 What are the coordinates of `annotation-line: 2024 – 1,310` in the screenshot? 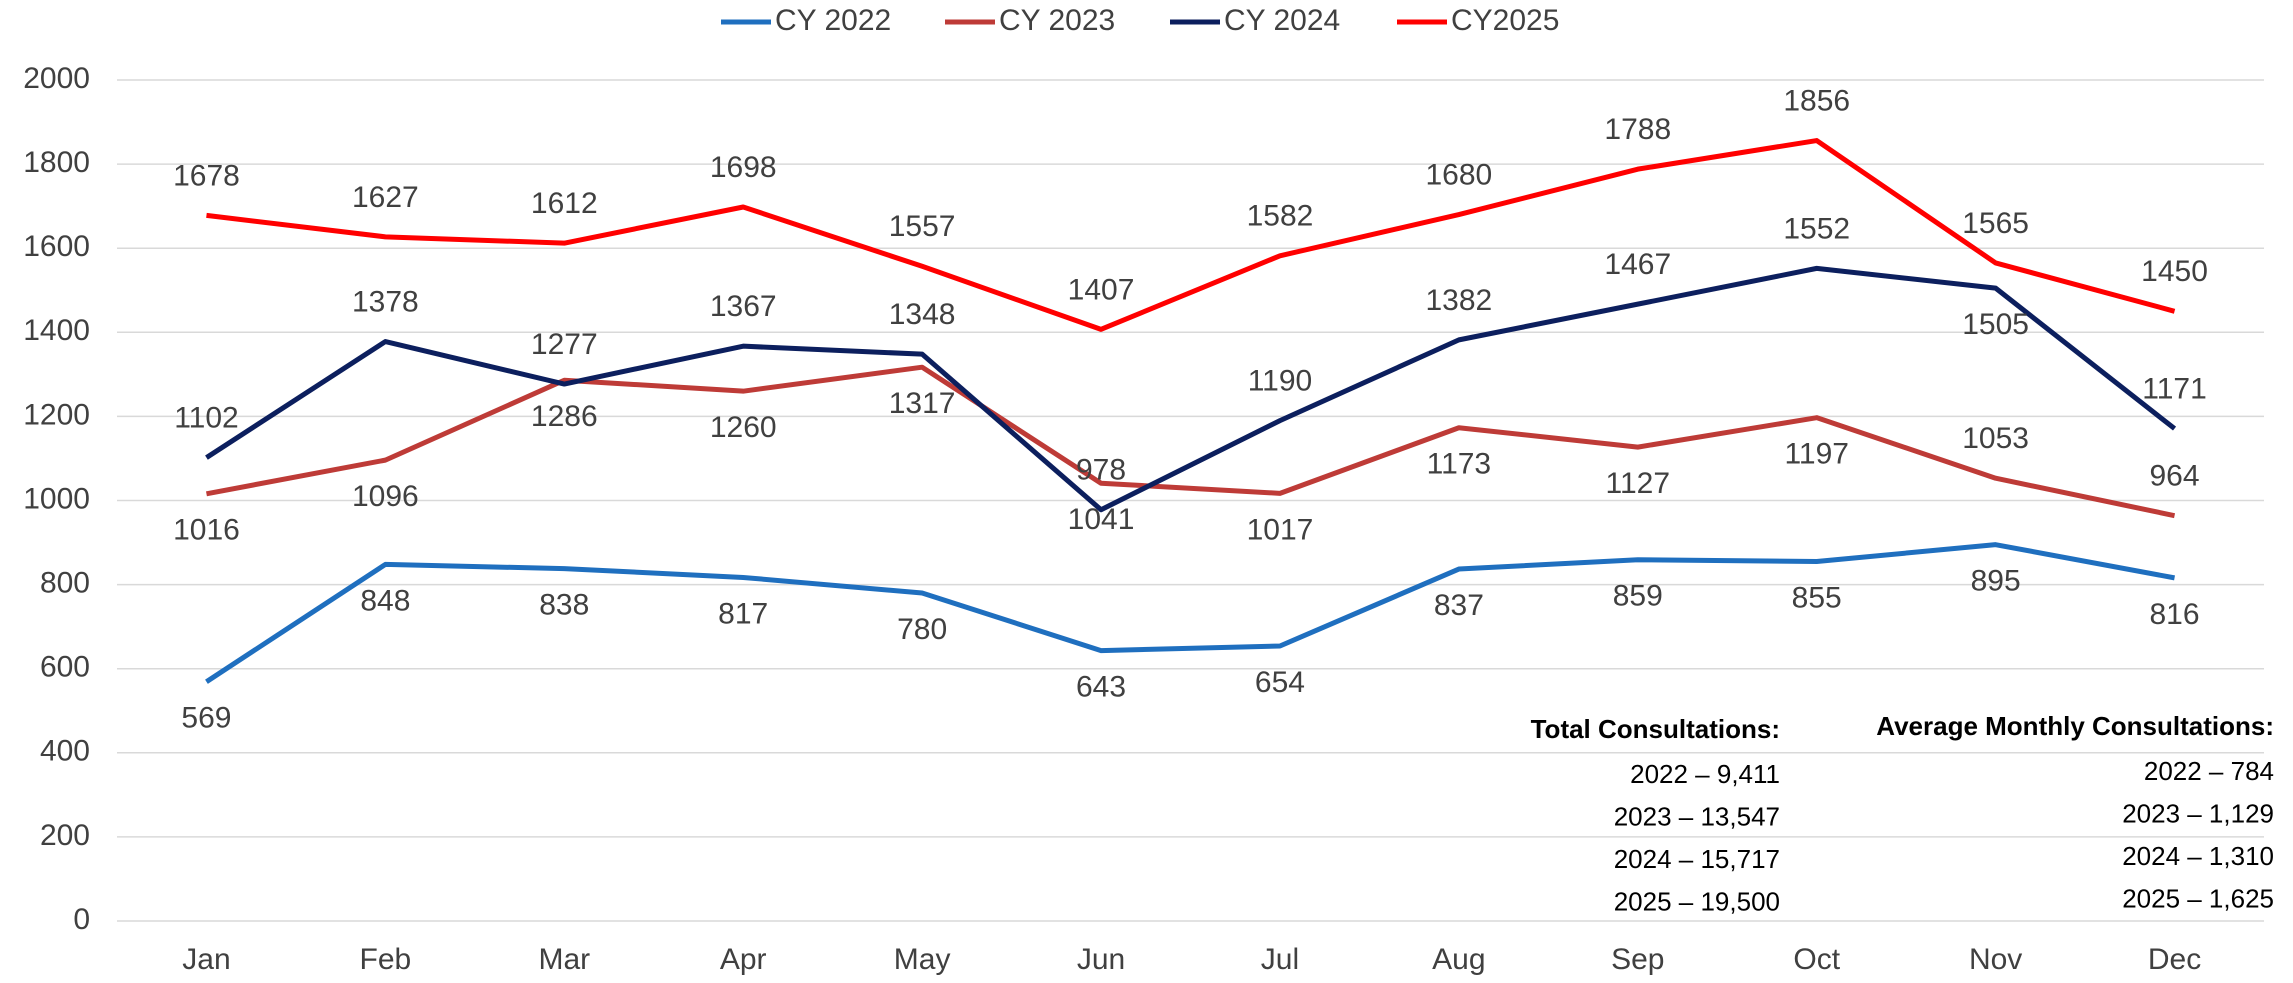 It's located at (2198, 856).